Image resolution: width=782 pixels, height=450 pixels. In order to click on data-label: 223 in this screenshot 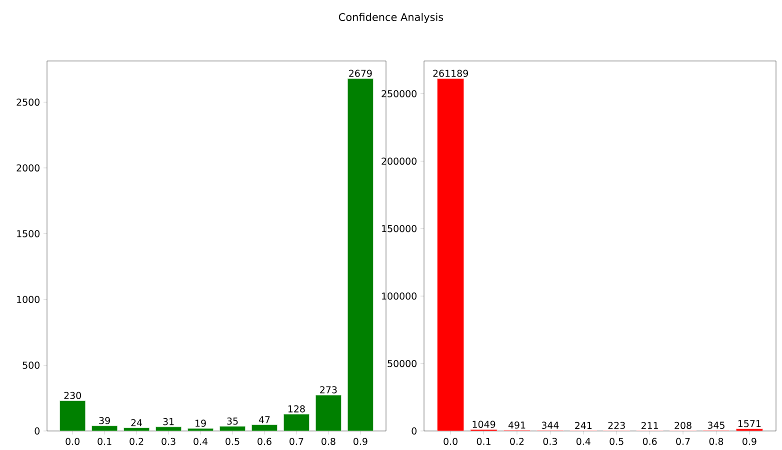, I will do `click(616, 425)`.